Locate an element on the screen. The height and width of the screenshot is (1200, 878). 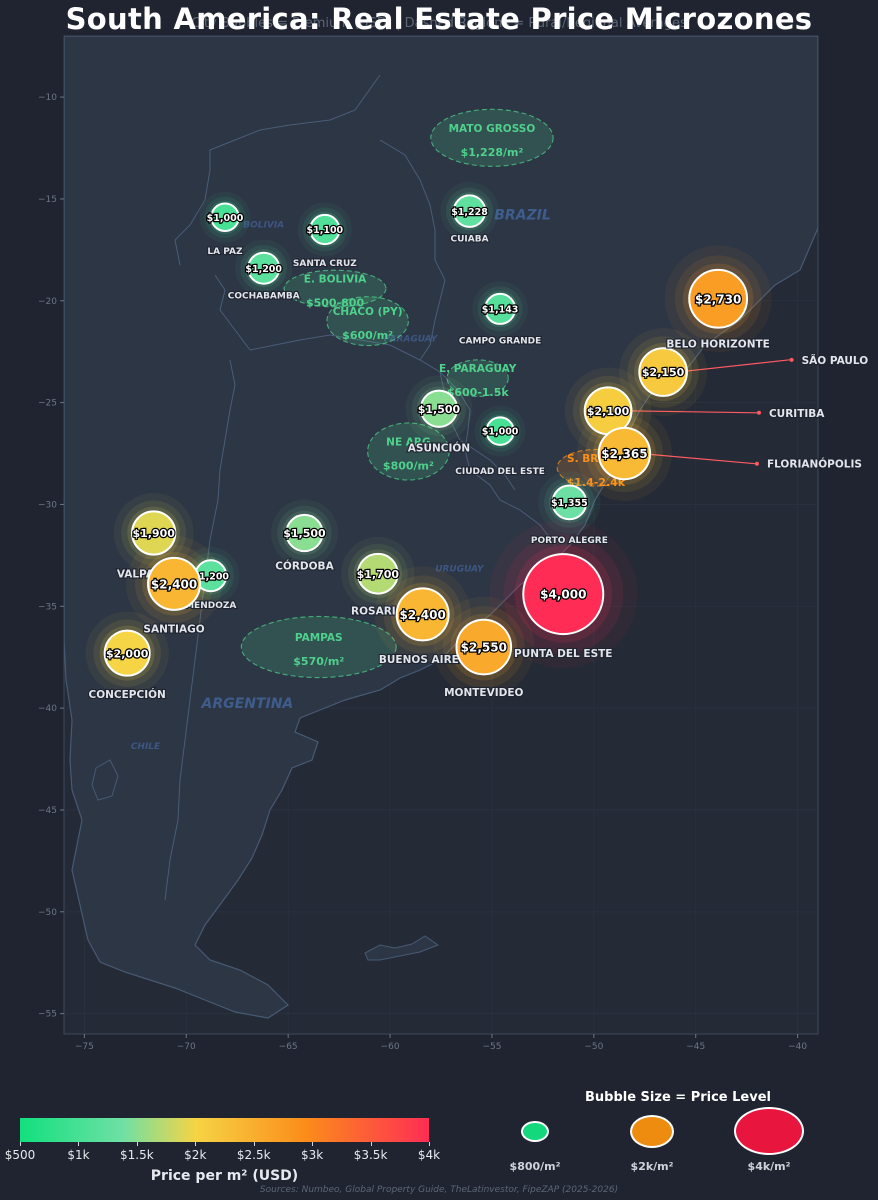
region-value: $1,228/m² is located at coordinates (492, 152).